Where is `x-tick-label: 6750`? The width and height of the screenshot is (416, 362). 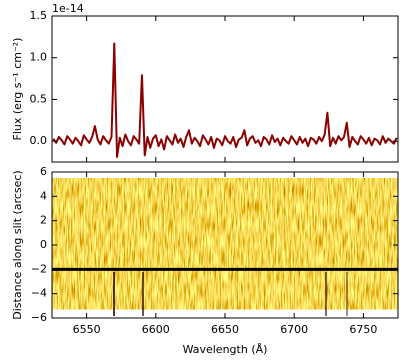
x-tick-label: 6750 is located at coordinates (363, 329).